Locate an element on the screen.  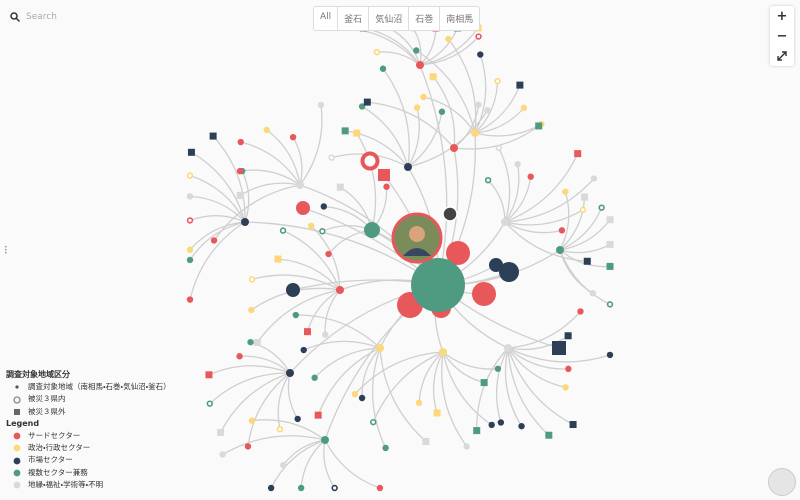
legend-symbol is located at coordinates (17, 399).